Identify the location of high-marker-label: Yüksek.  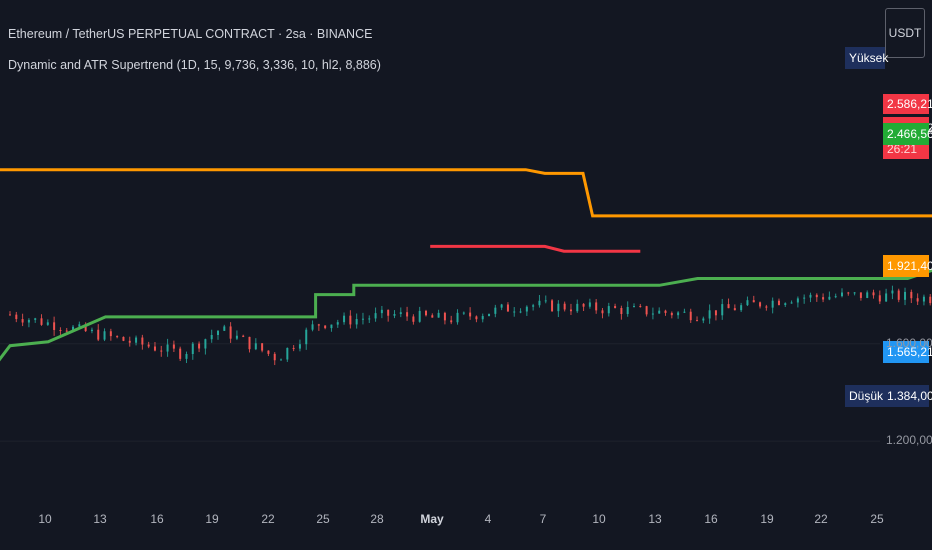
(866, 58).